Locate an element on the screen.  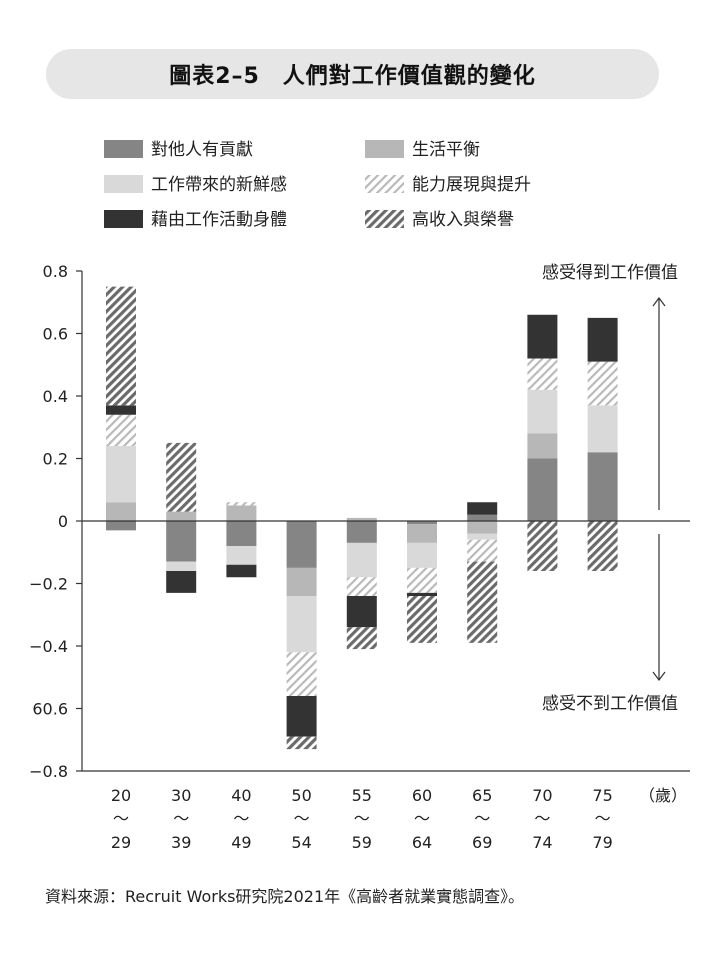
x-tick-label-start: 60 is located at coordinates (422, 795).